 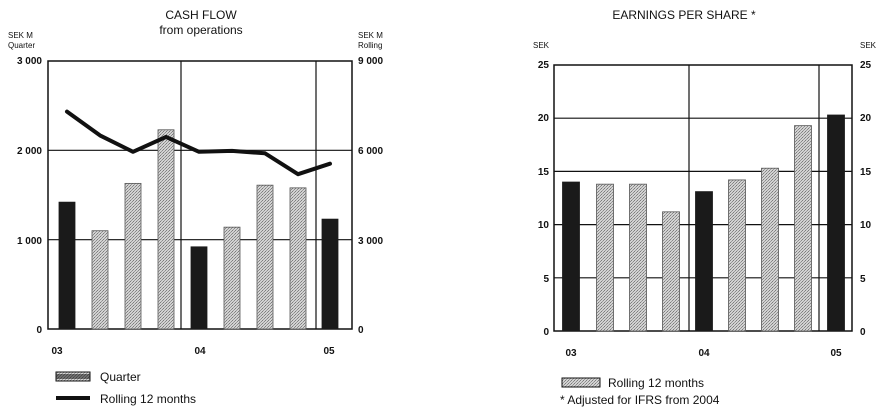 I want to click on eps-footnote: * Adjusted for IFRS from 2004, so click(x=640, y=400).